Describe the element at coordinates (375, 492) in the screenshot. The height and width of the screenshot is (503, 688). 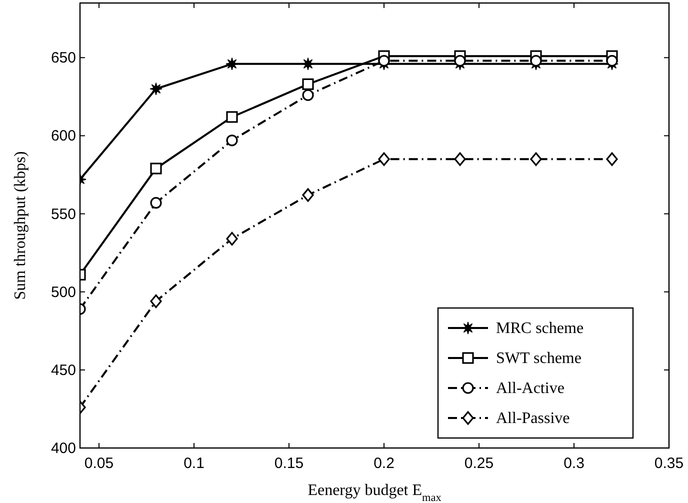
I see `x-axis-title: Eenergy budget E$_{max}$` at that location.